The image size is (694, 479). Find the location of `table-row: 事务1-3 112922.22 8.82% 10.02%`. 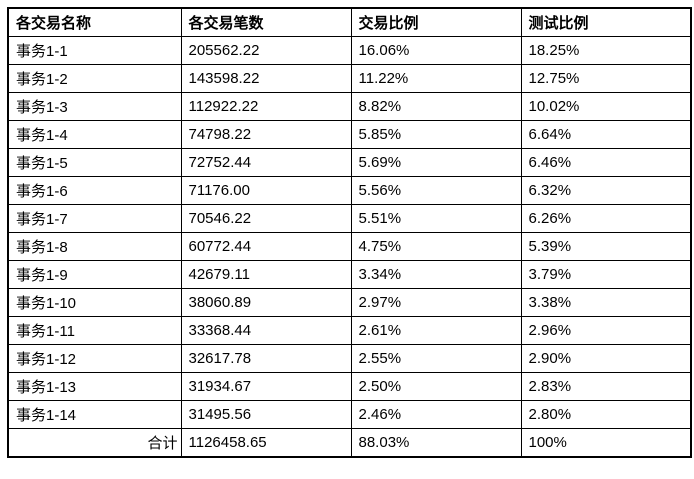

table-row: 事务1-3 112922.22 8.82% 10.02% is located at coordinates (349, 106).